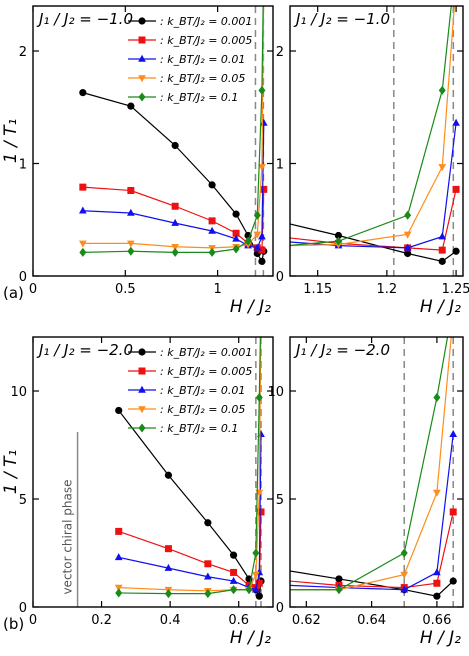 The width and height of the screenshot is (469, 656). What do you see at coordinates (280, 277) in the screenshot?
I see `y-tick-label: 0` at bounding box center [280, 277].